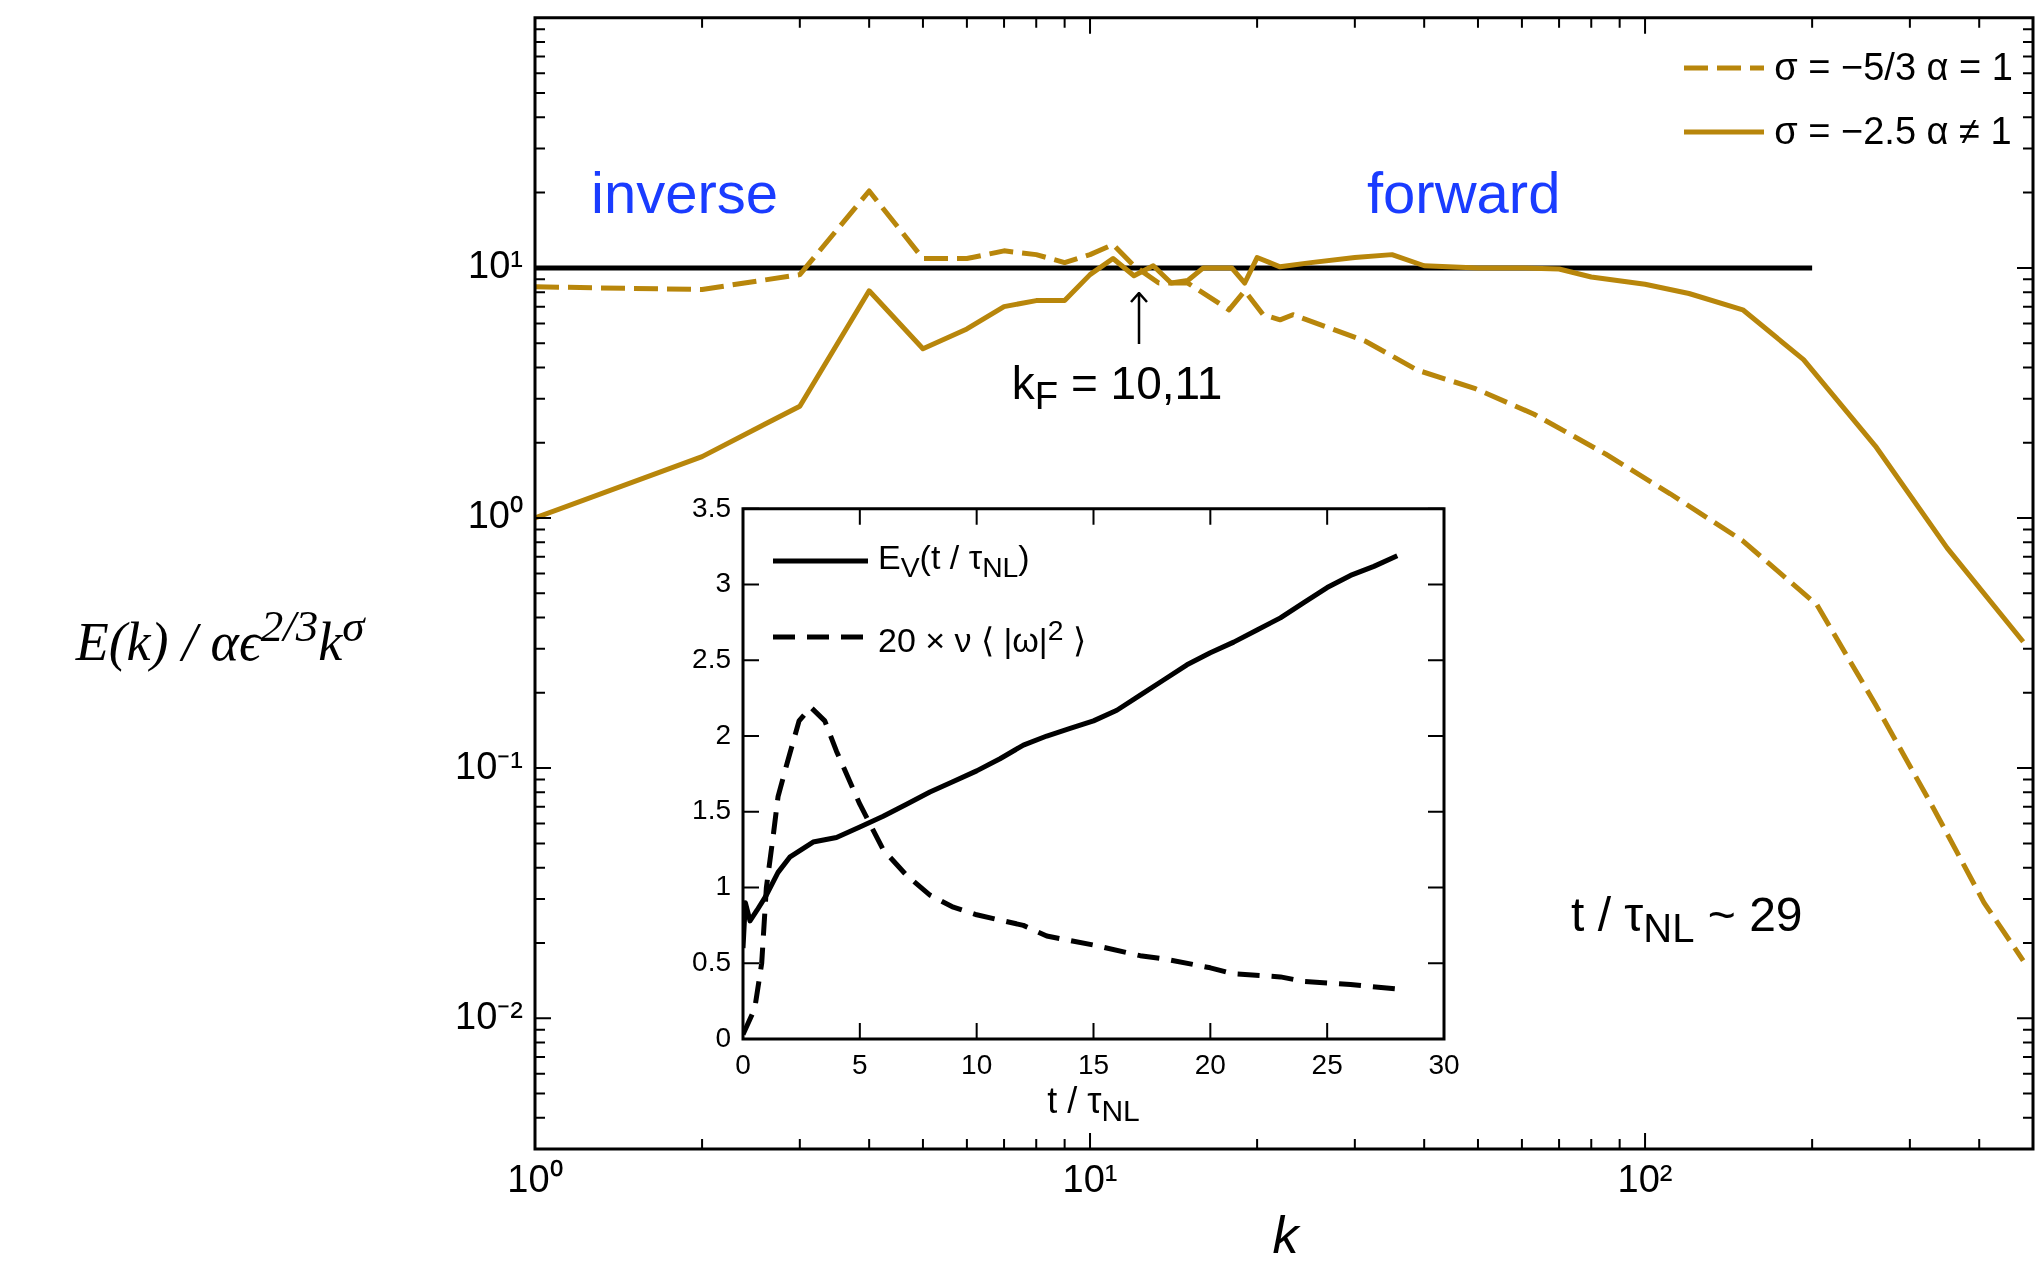 The image size is (2036, 1284). Describe the element at coordinates (1687, 919) in the screenshot. I see `annotation: t / τ$_{NL}$ ~ 29` at that location.